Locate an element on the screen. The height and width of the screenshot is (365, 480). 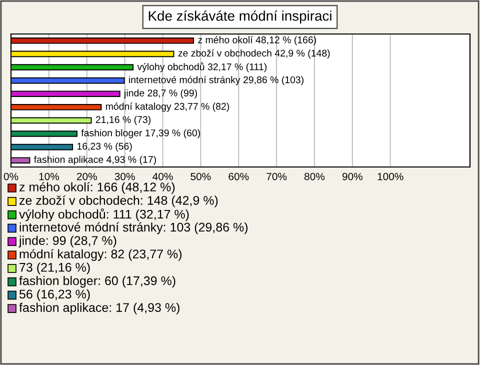
data-label: jinde 28,7 % (99) is located at coordinates (160, 93).